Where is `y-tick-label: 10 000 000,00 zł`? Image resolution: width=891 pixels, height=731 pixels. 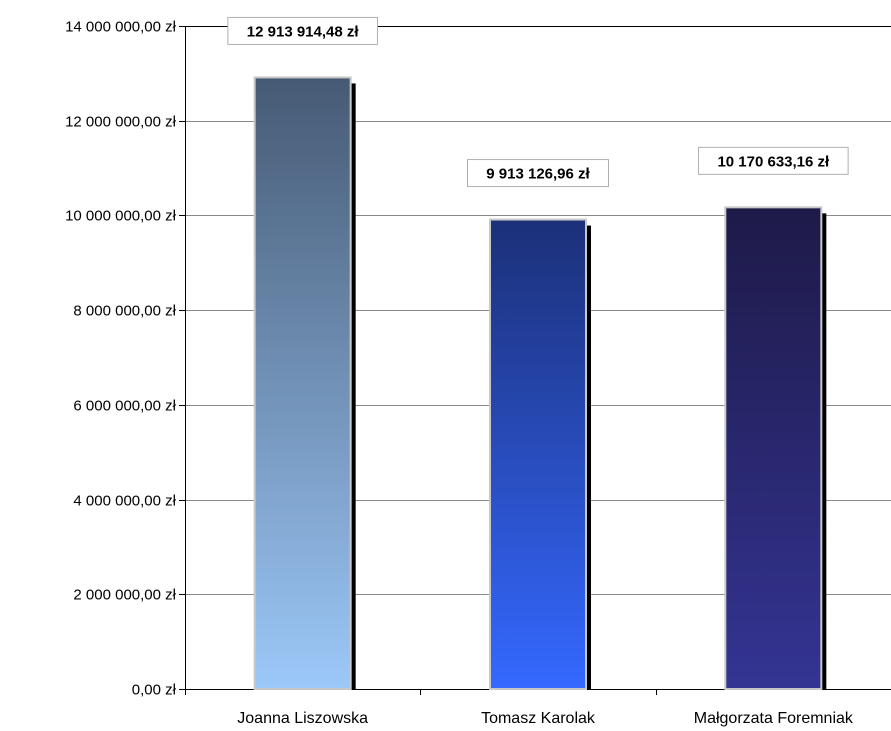
y-tick-label: 10 000 000,00 zł is located at coordinates (121, 216).